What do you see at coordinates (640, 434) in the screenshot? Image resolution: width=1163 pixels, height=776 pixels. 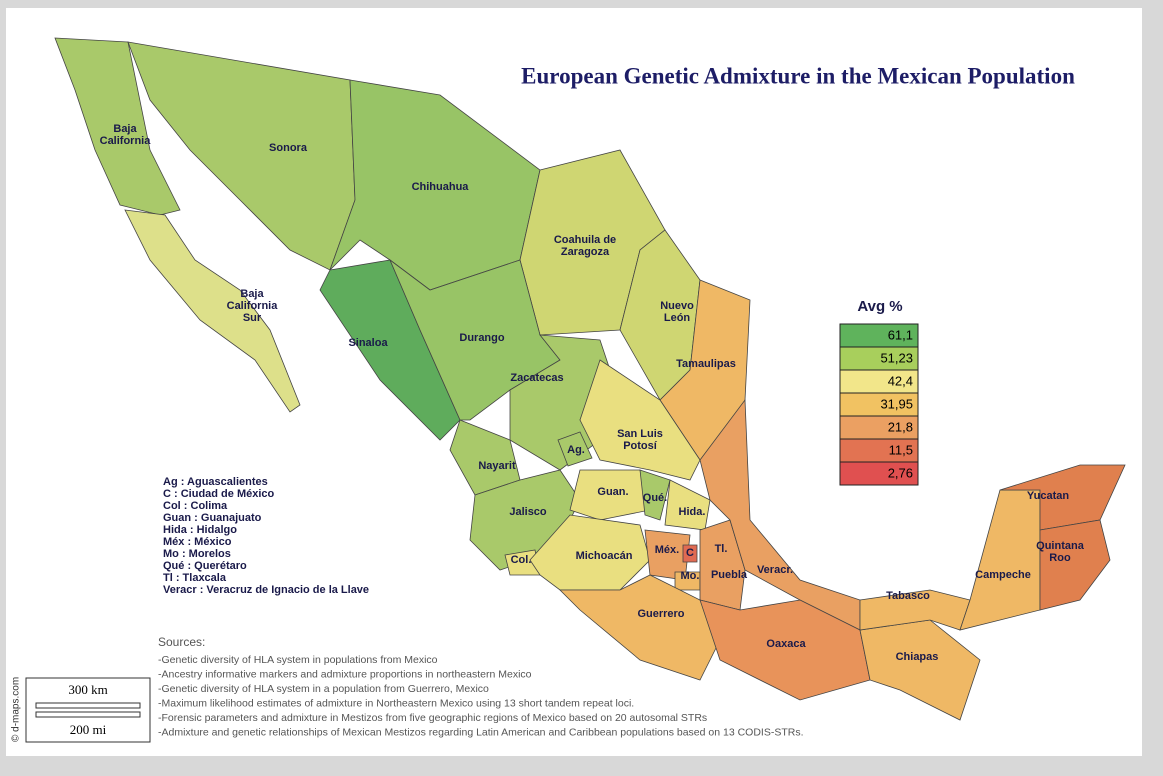 I see `state-label: San Luis` at bounding box center [640, 434].